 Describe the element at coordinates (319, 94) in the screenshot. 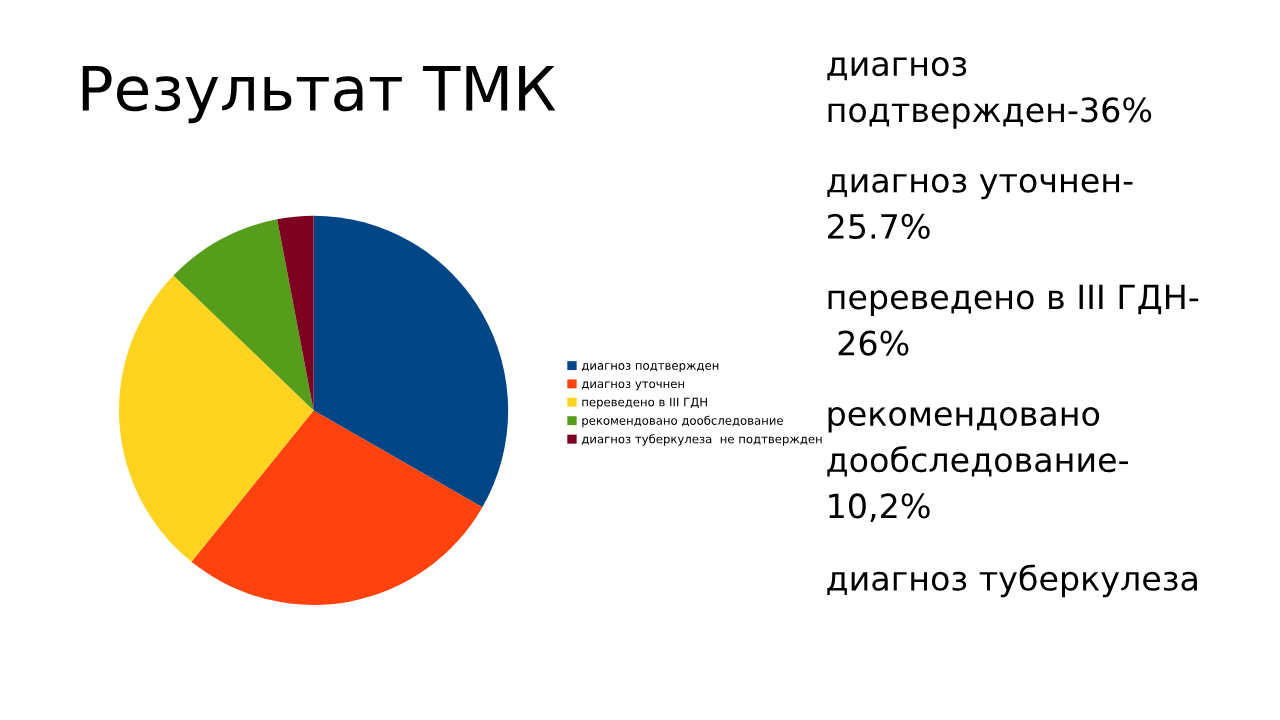

I see `chart-title: Результат ТМК` at that location.